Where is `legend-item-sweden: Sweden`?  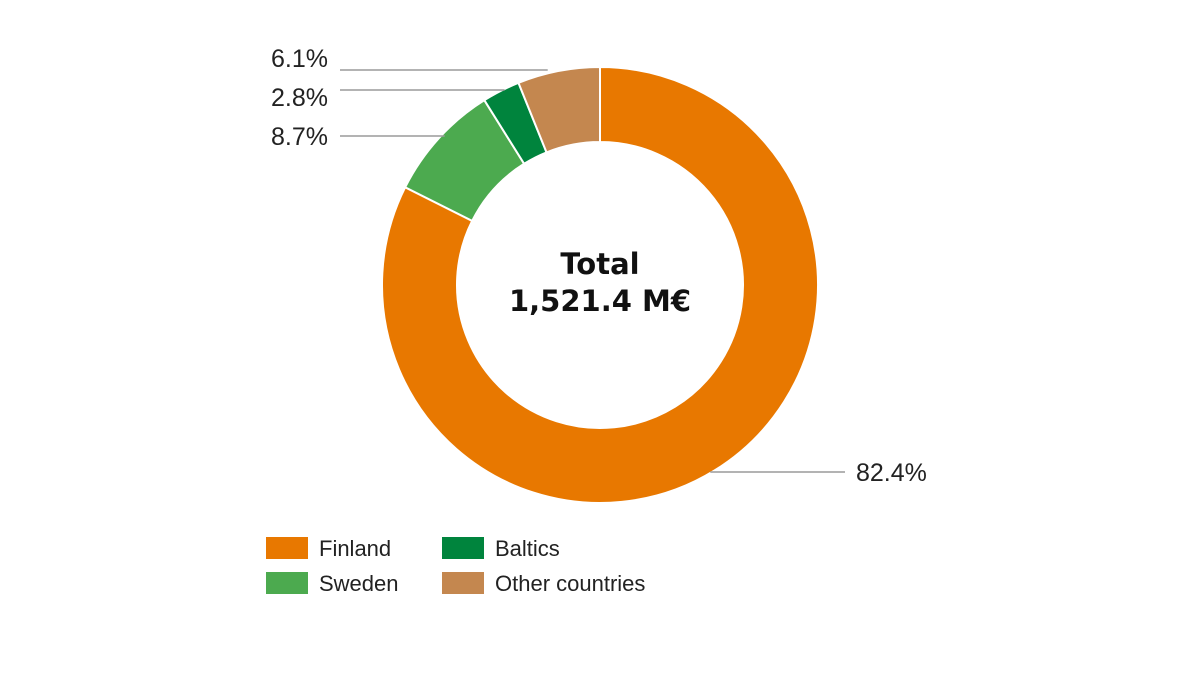 legend-item-sweden: Sweden is located at coordinates (332, 583).